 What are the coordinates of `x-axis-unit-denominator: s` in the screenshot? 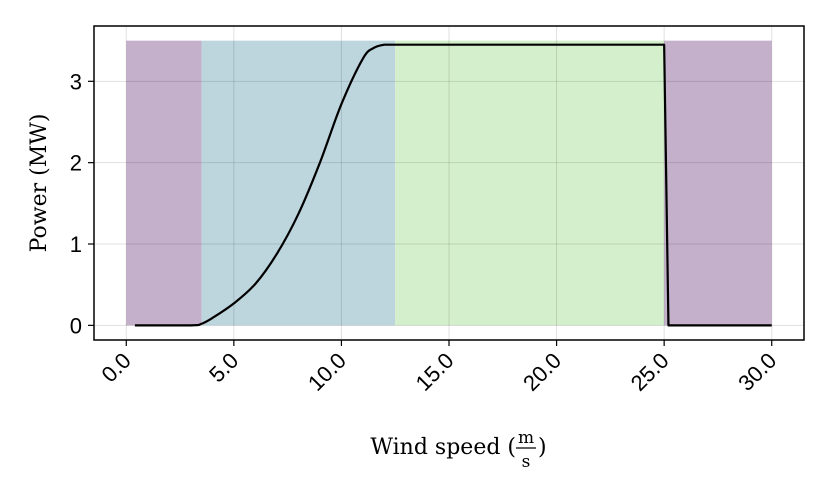 It's located at (526, 462).